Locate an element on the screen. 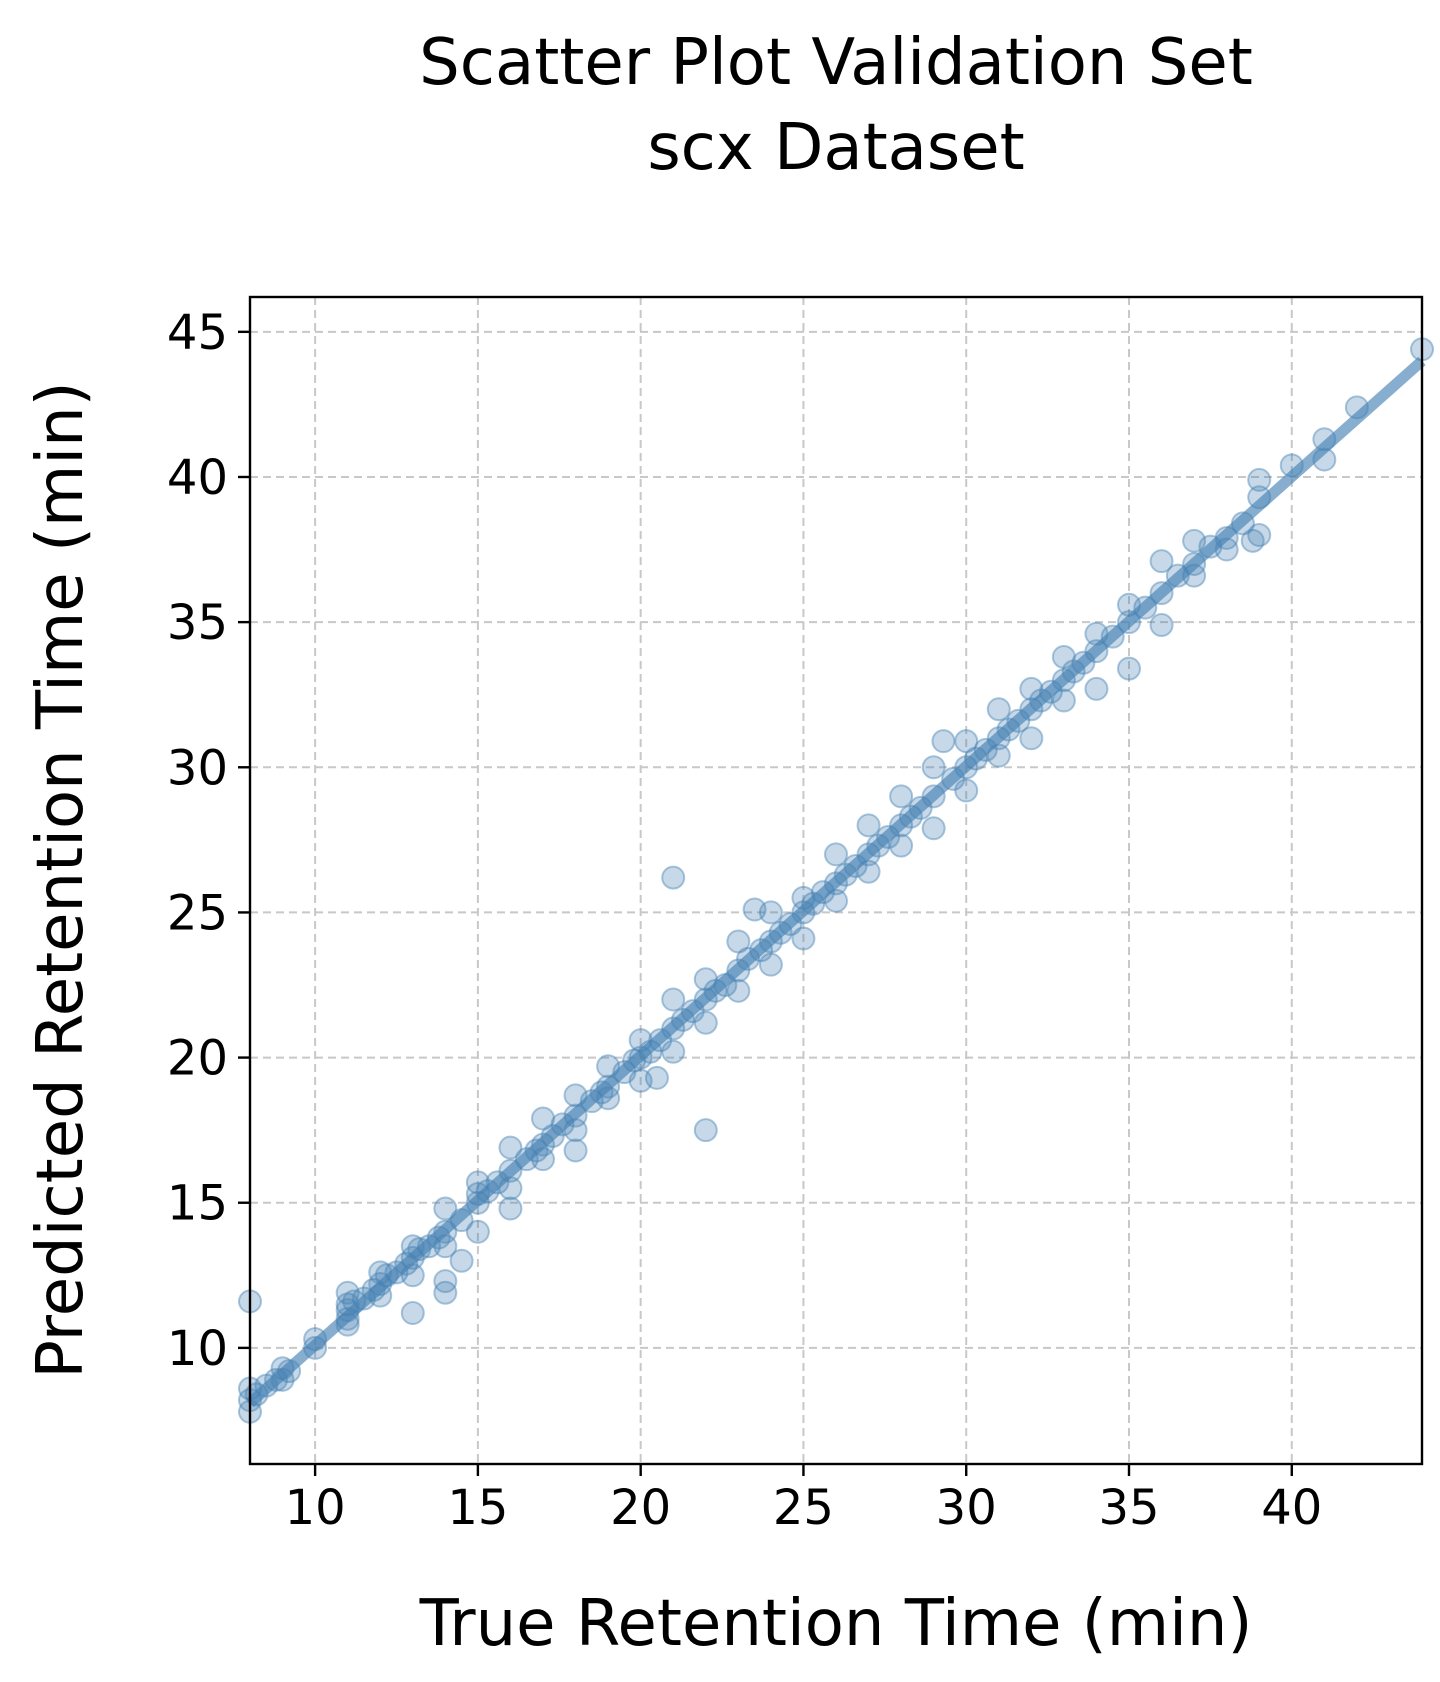 This screenshot has height=1682, width=1440. x-tick-label: 25 is located at coordinates (803, 1508).